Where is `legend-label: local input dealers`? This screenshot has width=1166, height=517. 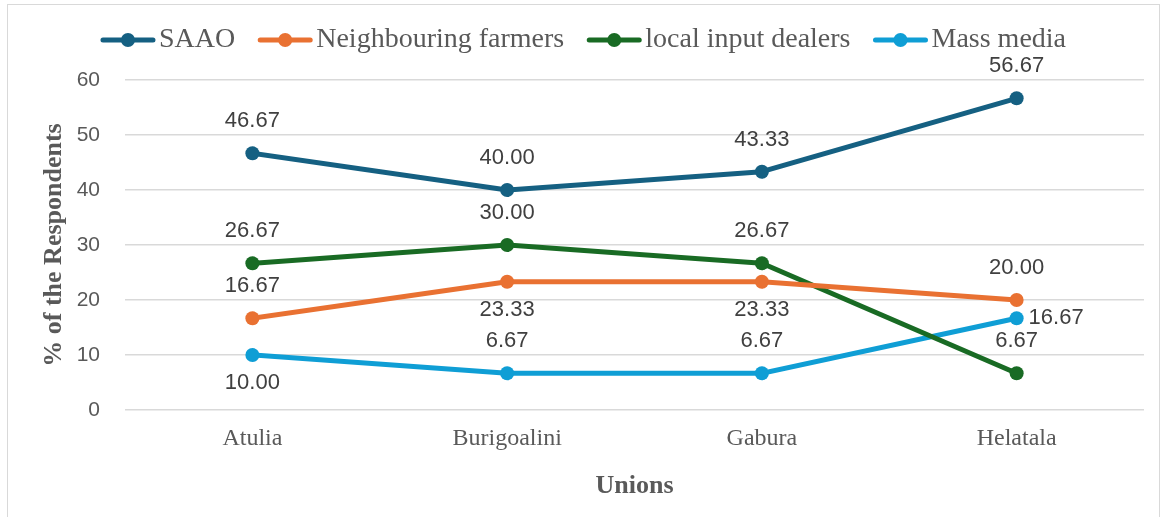
legend-label: local input dealers is located at coordinates (748, 38).